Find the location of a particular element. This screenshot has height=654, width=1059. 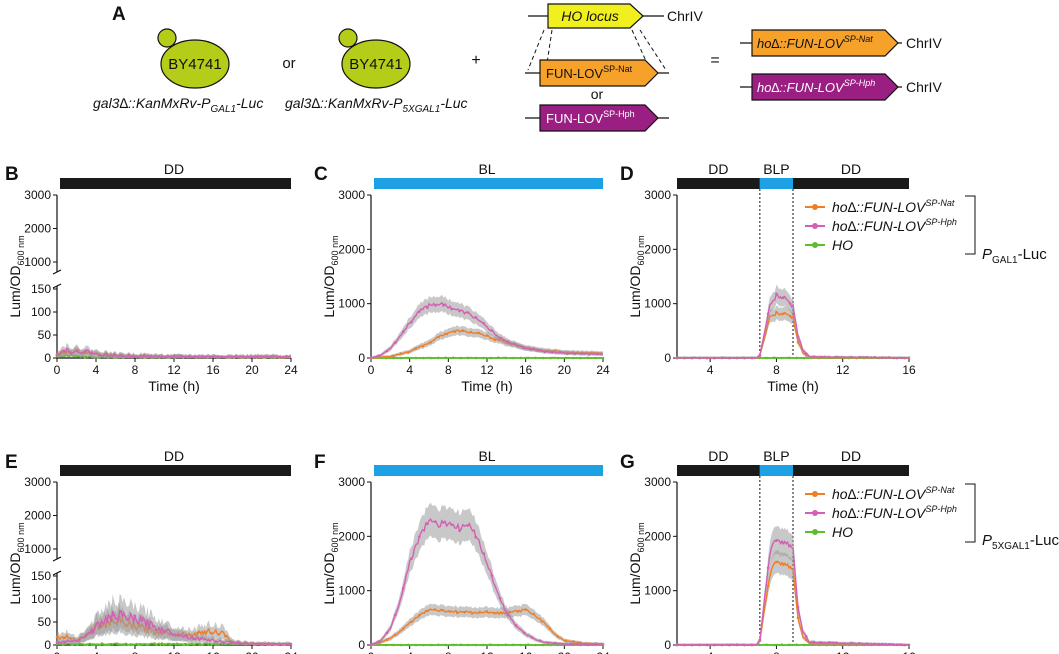

result-nat-label: ho∆::FUN-LOVSP-Nat is located at coordinates (815, 42).